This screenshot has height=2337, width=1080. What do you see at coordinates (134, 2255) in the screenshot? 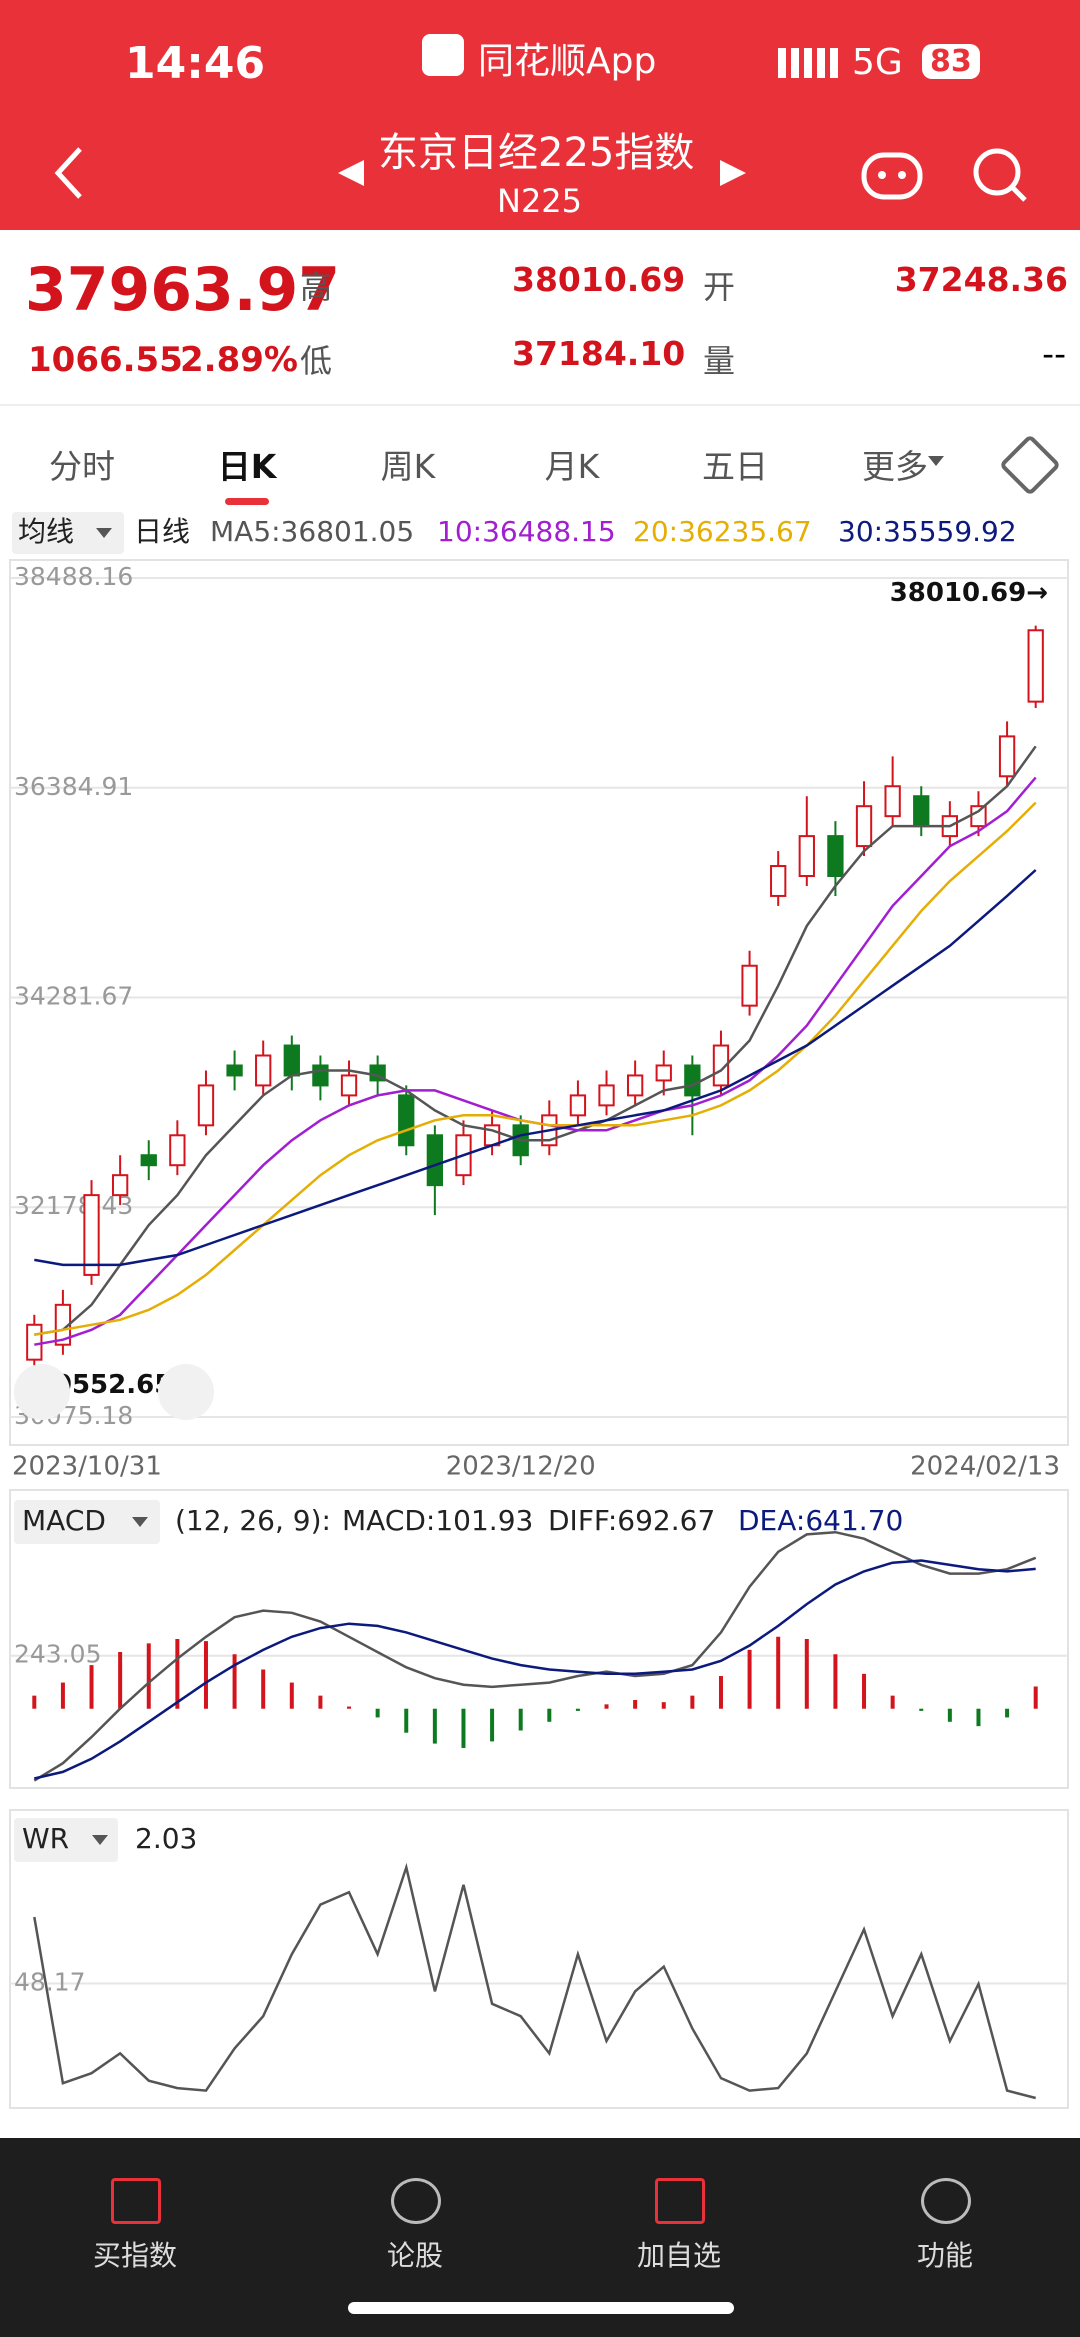
I see `nav-label: 买指数` at bounding box center [134, 2255].